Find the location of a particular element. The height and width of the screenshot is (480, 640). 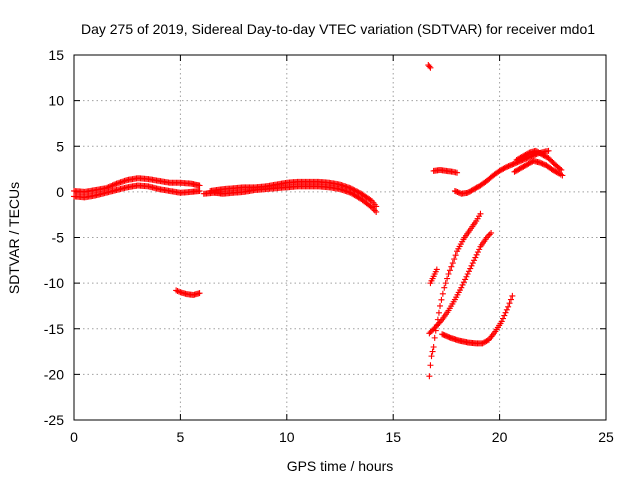

x-tick-label: 10 is located at coordinates (287, 437).